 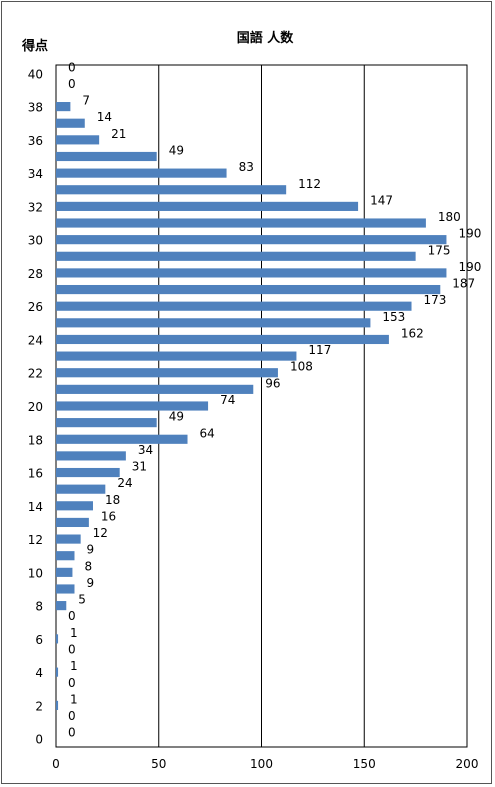 I want to click on data-label-score-33: 112, so click(x=309, y=184).